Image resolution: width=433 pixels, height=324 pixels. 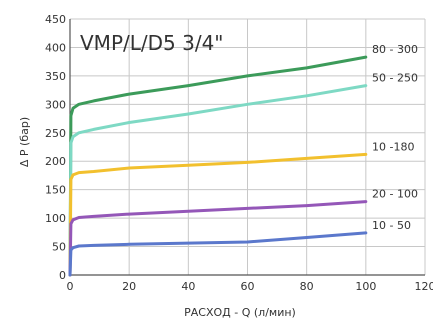 I want to click on y-tick-label: 350, so click(x=55, y=76).